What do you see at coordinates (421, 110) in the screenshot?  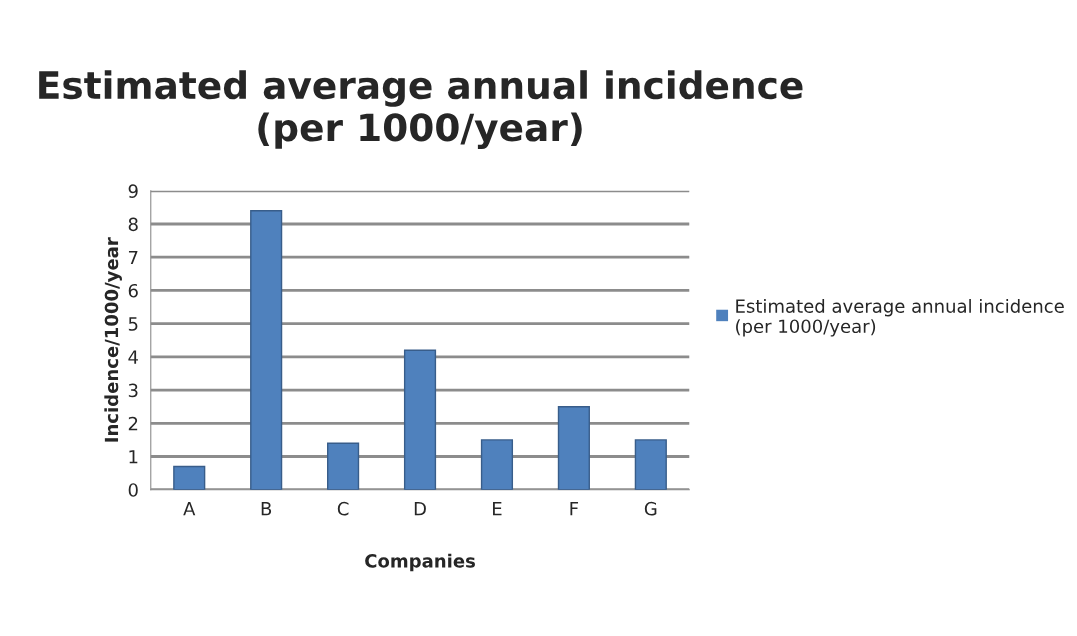 I see `chart-title: Estimated average annual incidence (per 1000/year)` at bounding box center [421, 110].